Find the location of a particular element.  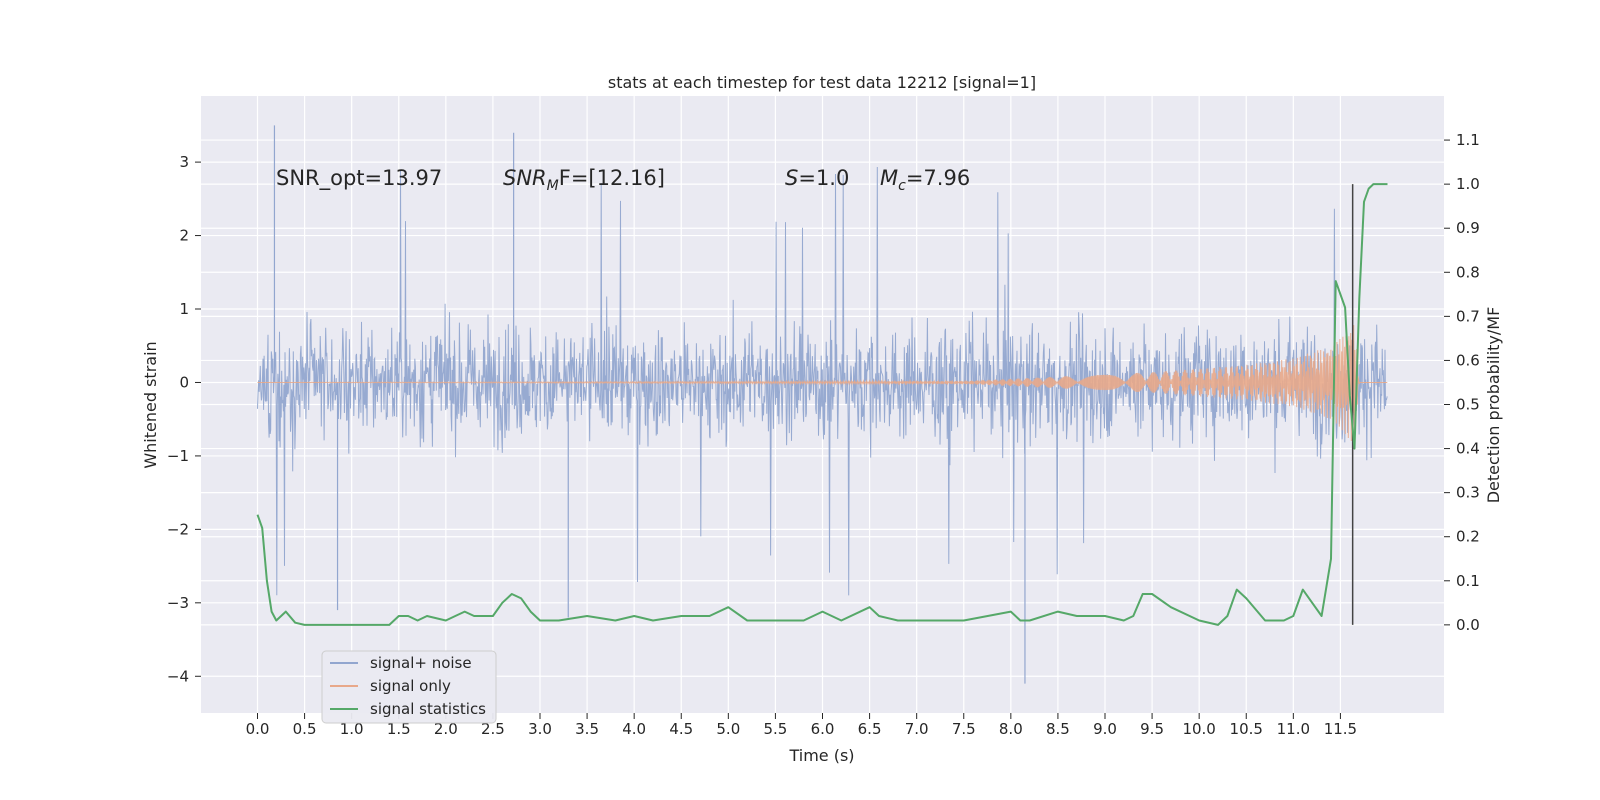

x-tick-label: 7.0 is located at coordinates (917, 729).